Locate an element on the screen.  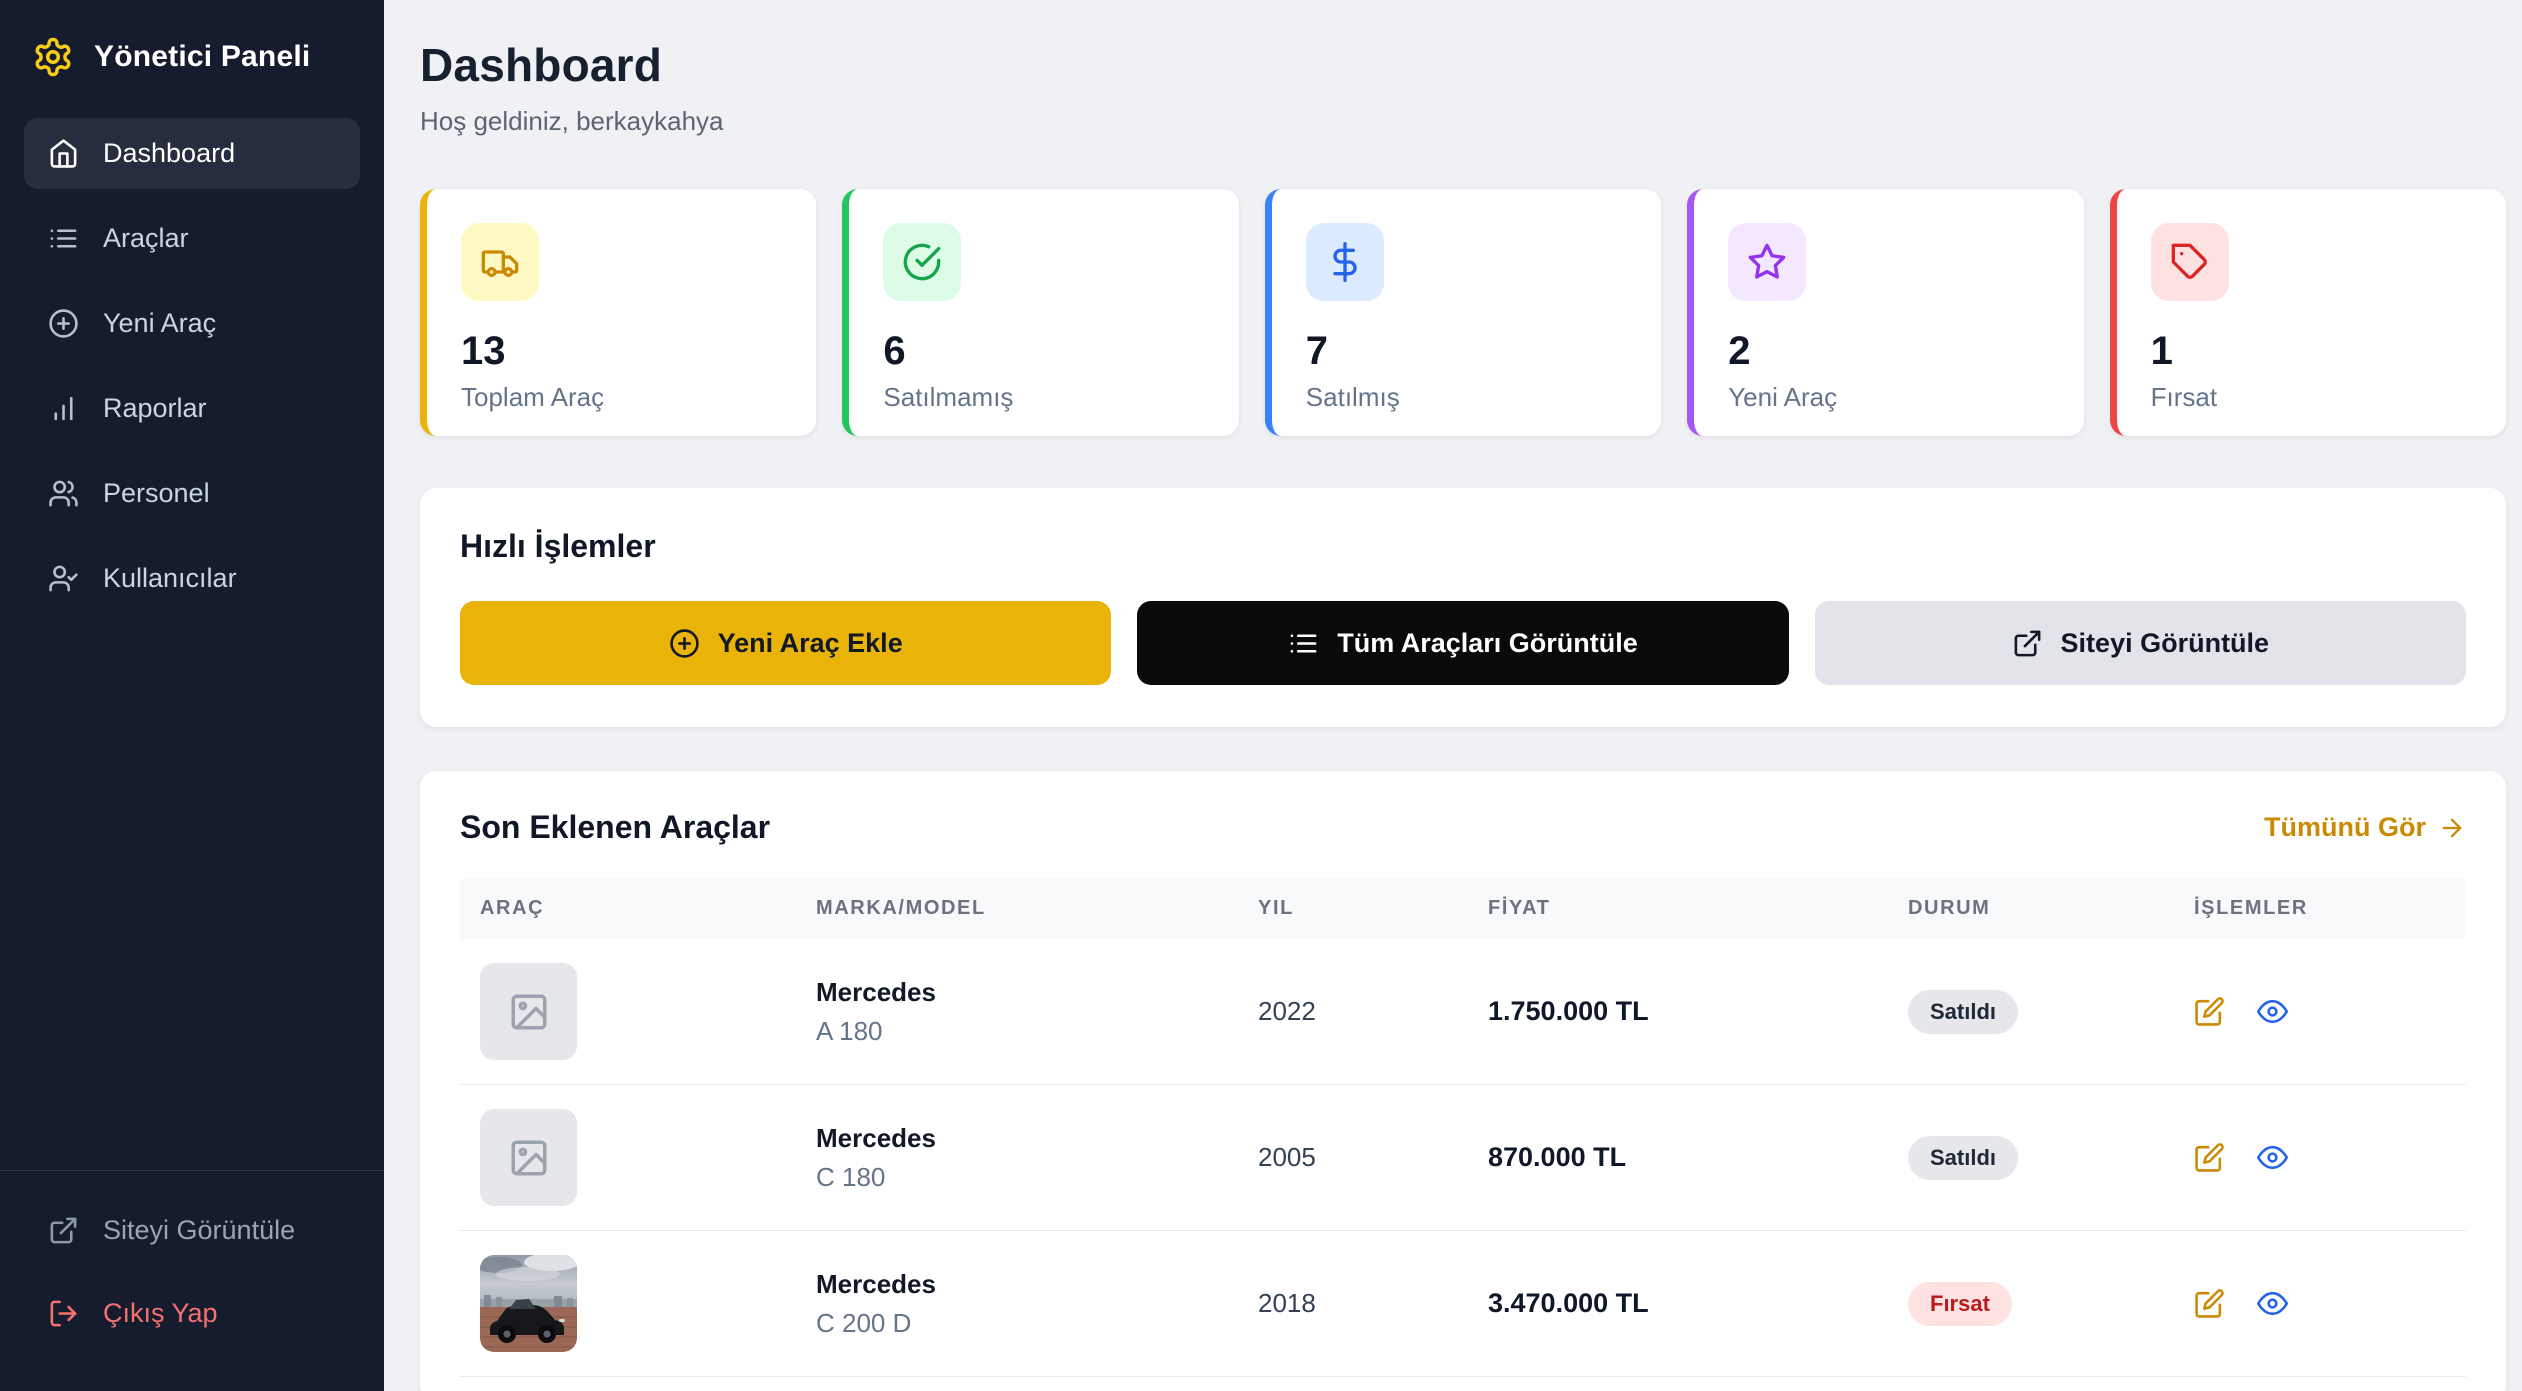
vehicle-price: 870.000 TL is located at coordinates (1557, 1157).